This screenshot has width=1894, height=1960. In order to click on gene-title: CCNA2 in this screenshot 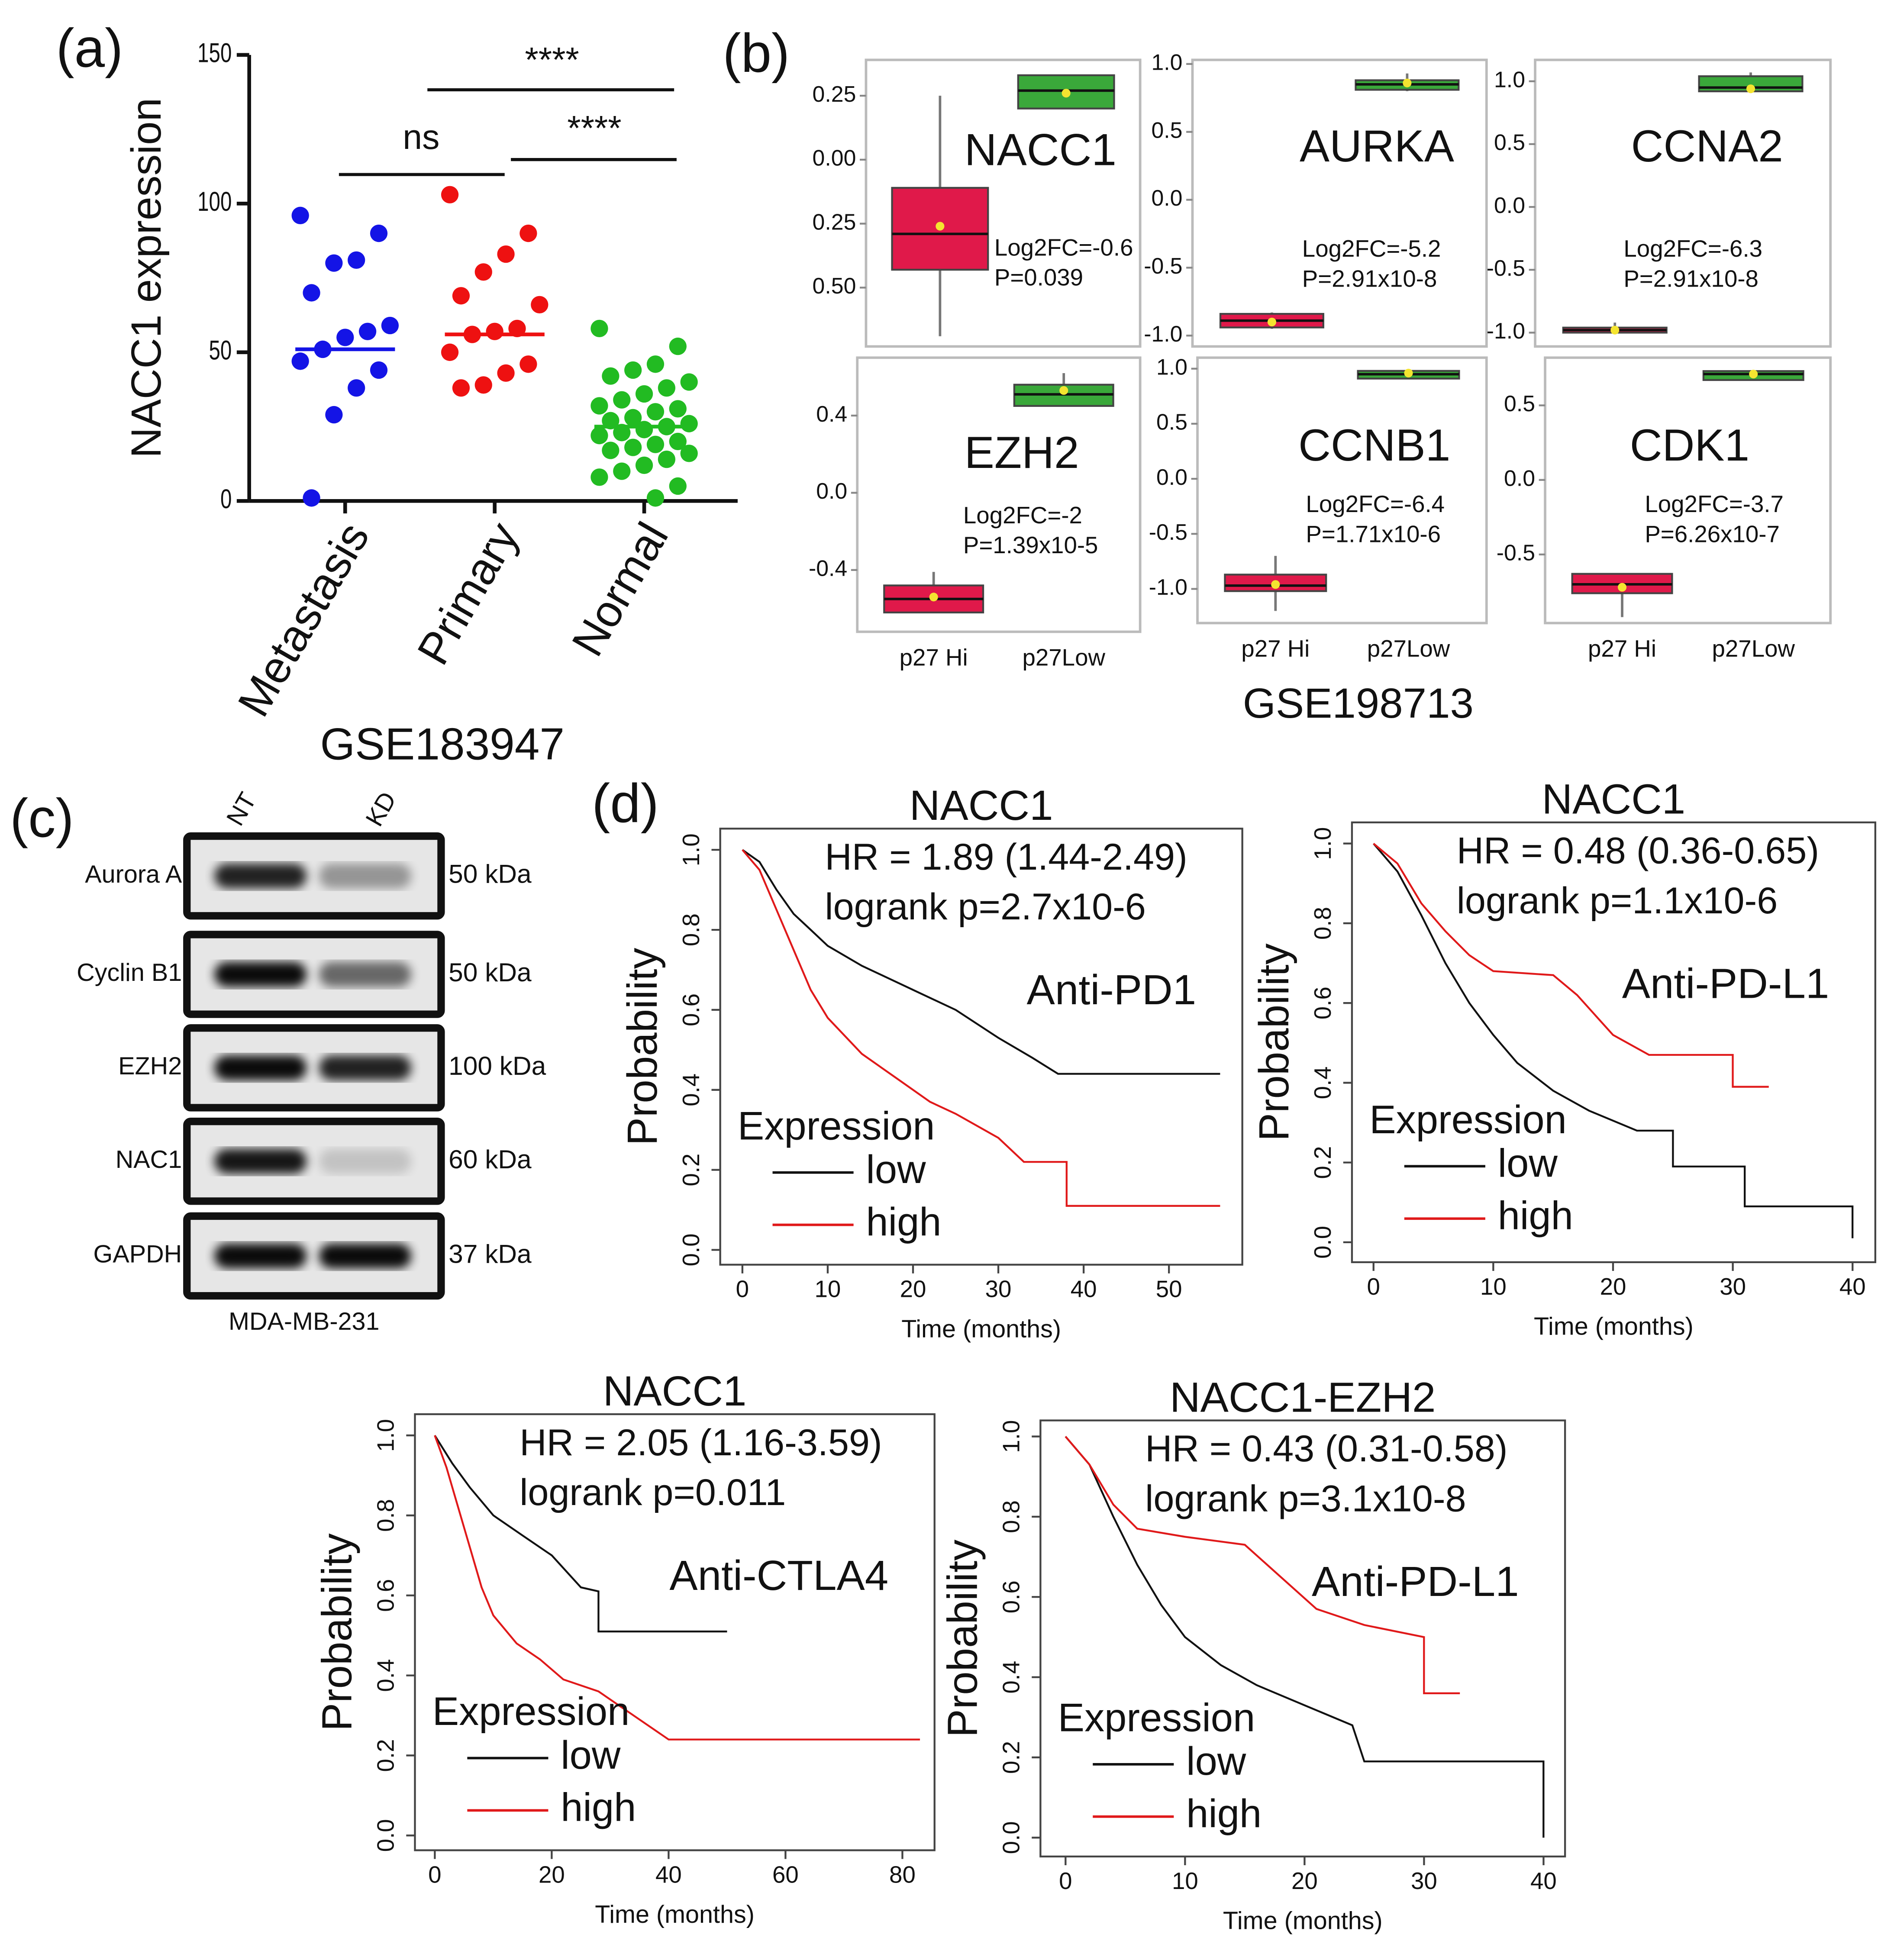, I will do `click(1707, 146)`.